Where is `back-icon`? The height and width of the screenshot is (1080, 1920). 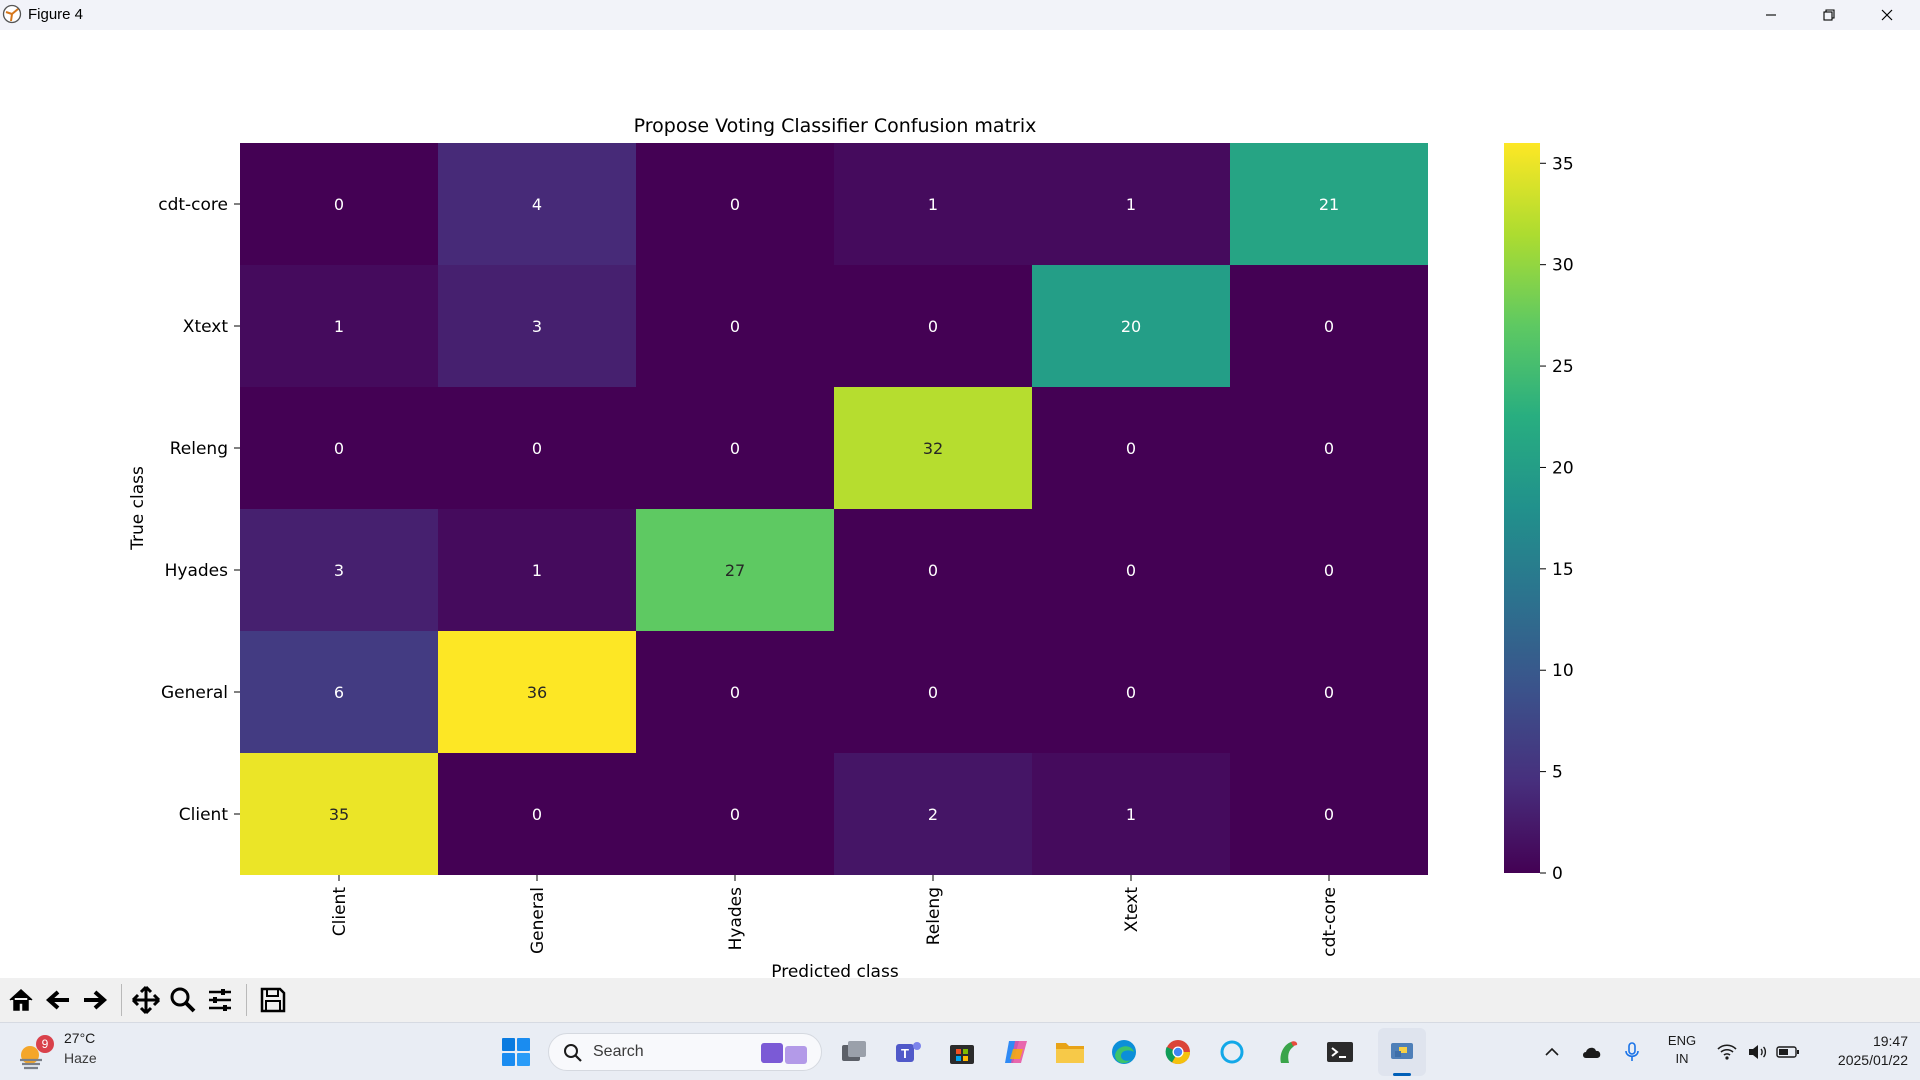 back-icon is located at coordinates (57, 1000).